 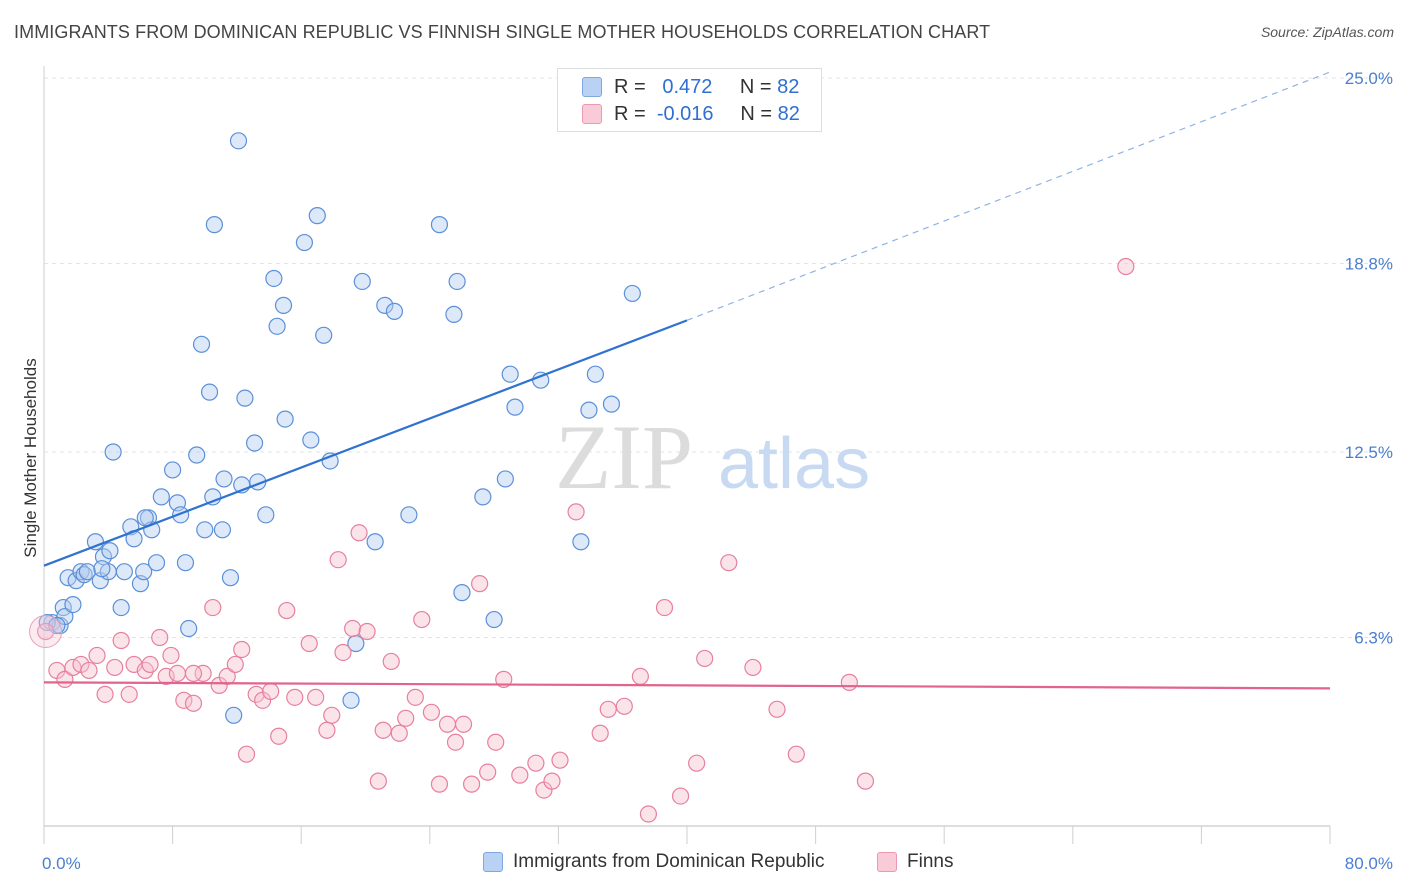 I want to click on series-legend-item-finns: Finns, so click(x=915, y=862).